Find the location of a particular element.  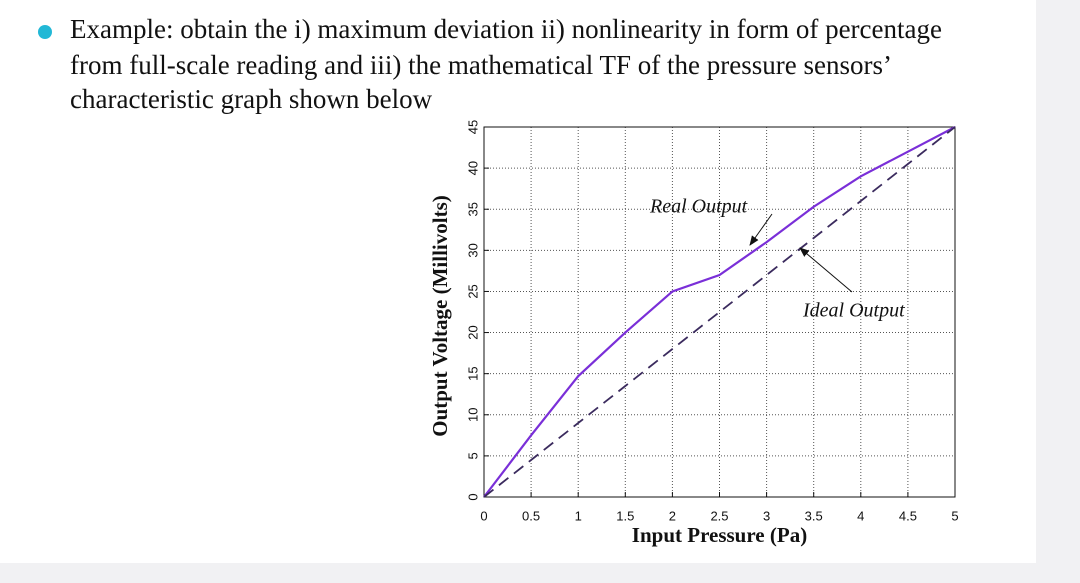

x-tick-label: 1.5 is located at coordinates (625, 515).